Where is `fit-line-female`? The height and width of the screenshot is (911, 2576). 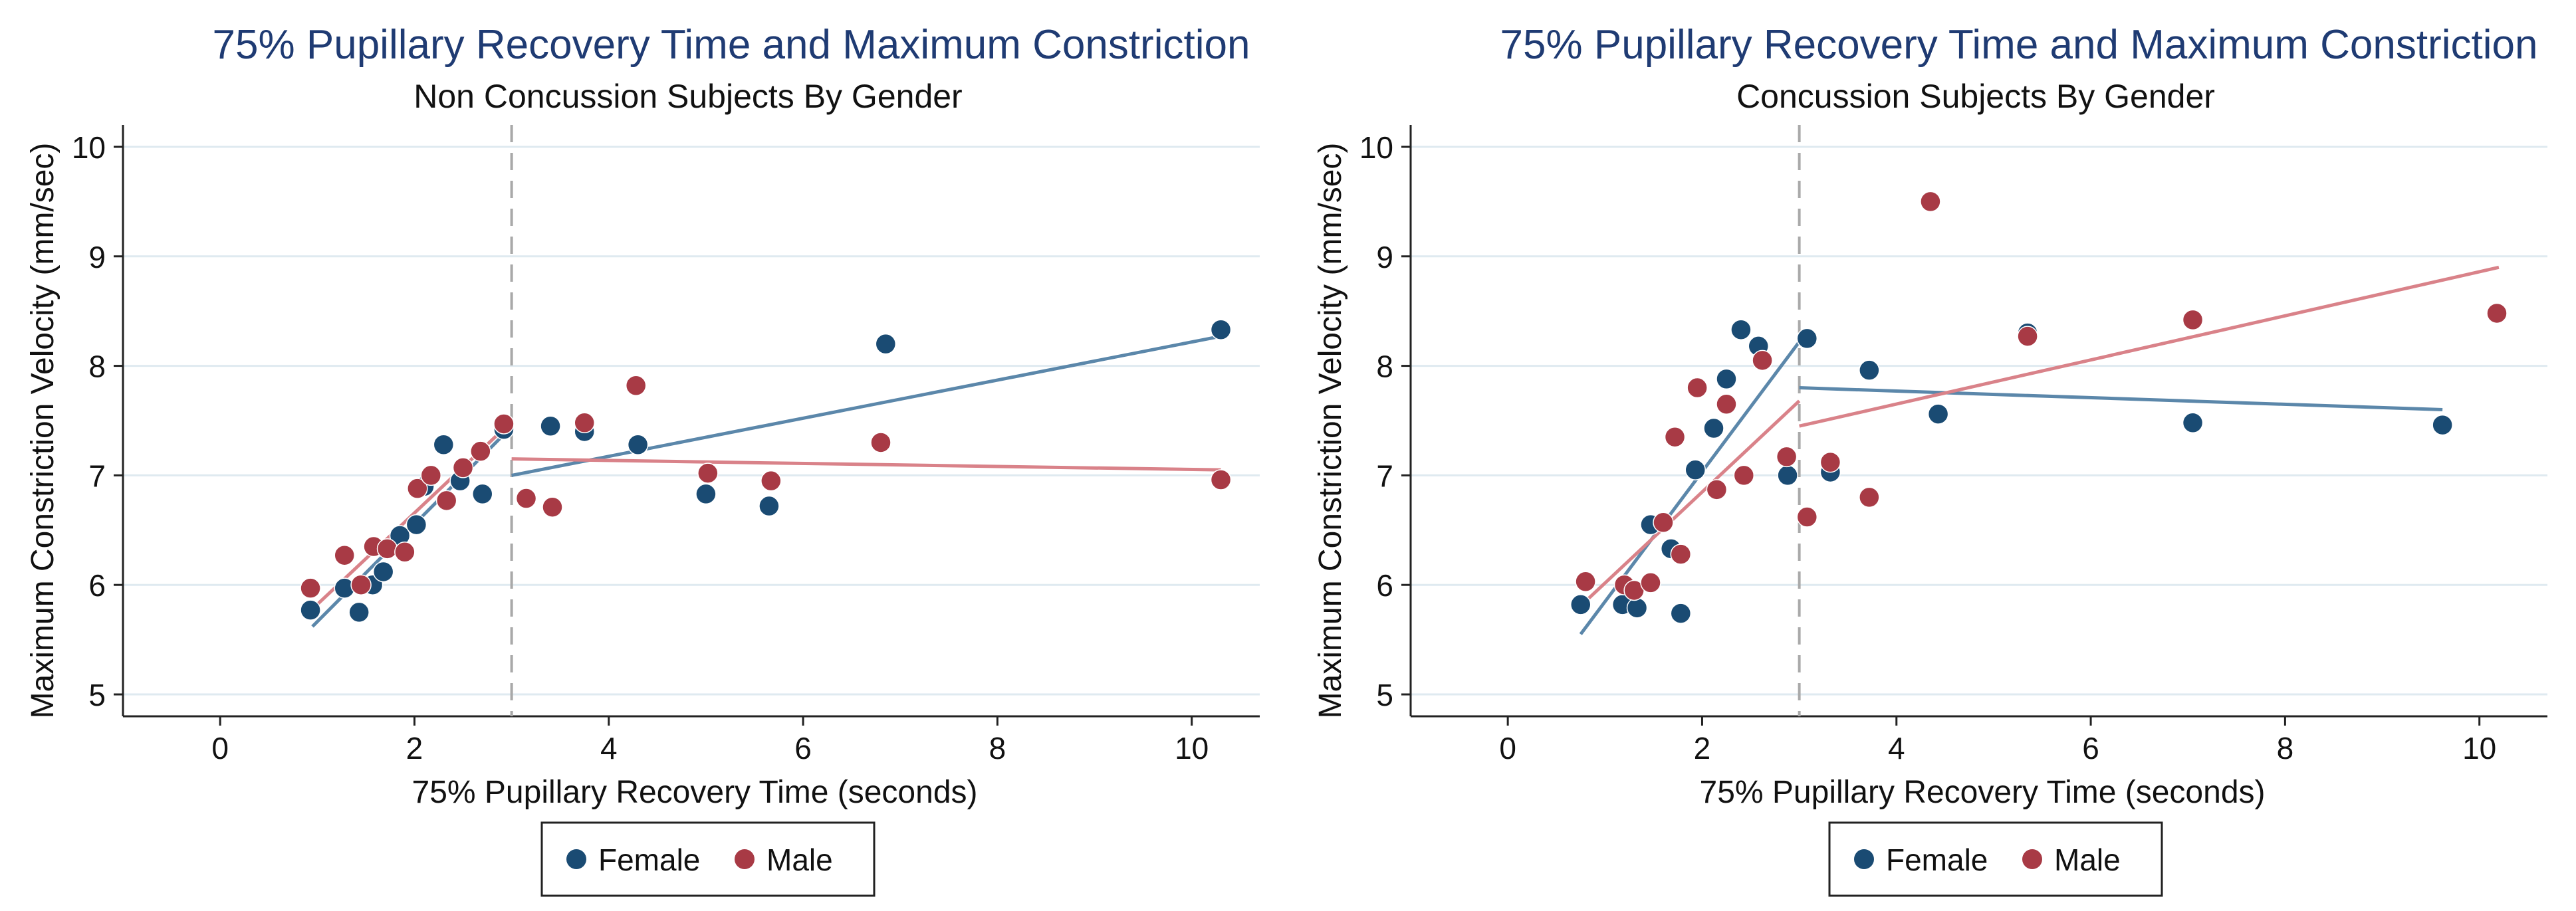
fit-line-female is located at coordinates (2121, 399).